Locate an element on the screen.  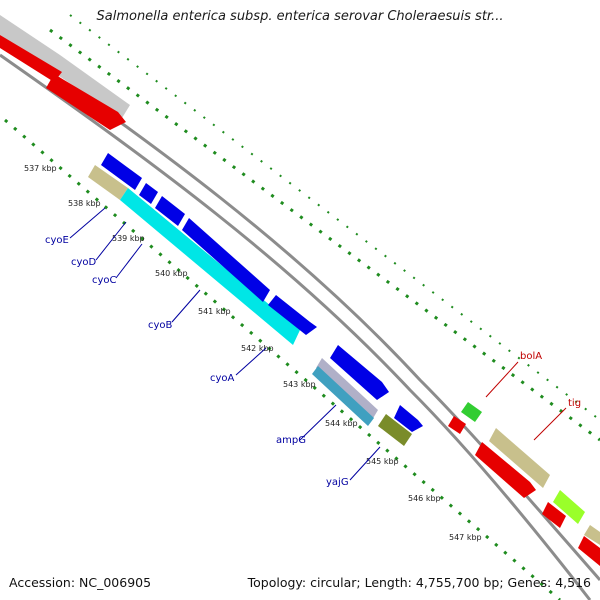
gene-label-tig: tig is located at coordinates (574, 403).